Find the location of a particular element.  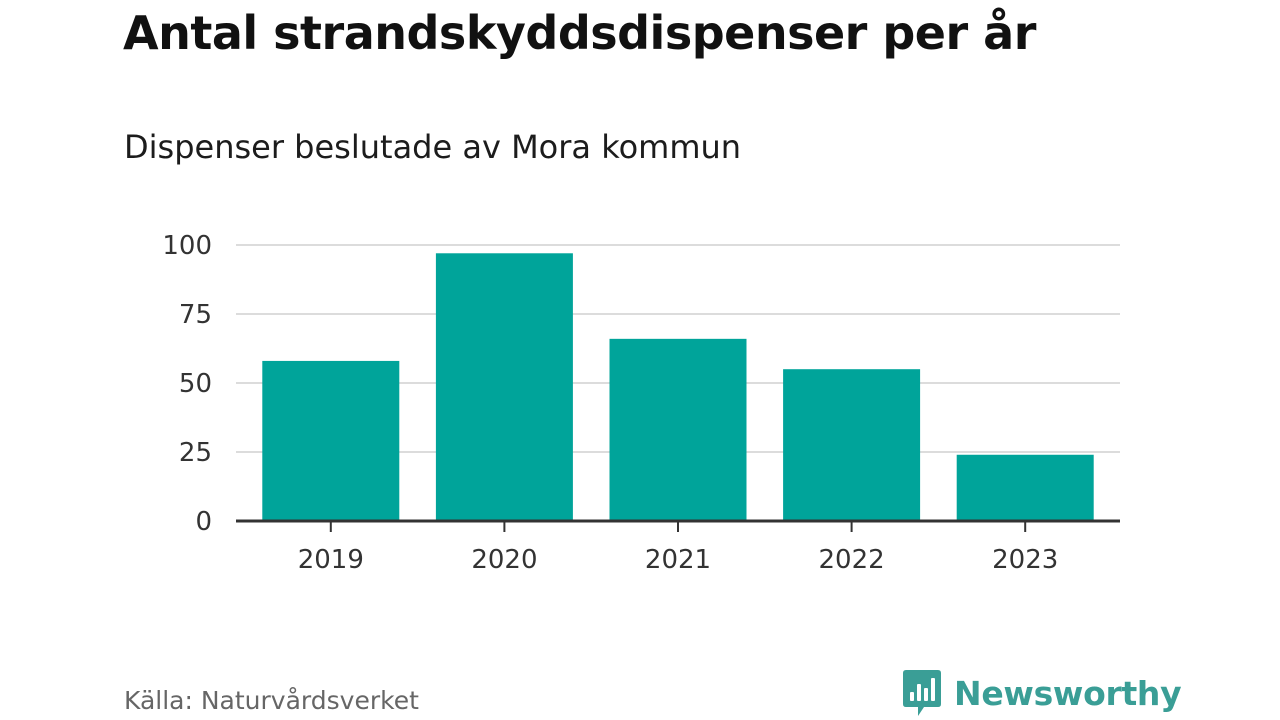

y-tick-label: 0 is located at coordinates (203, 522).